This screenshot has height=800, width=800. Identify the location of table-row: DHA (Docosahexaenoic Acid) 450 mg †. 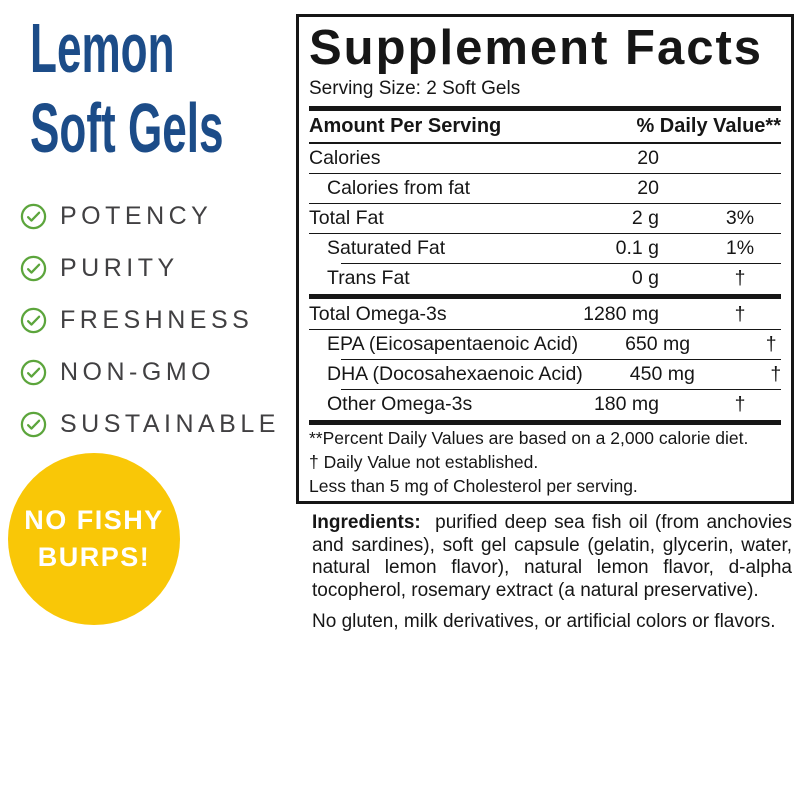
(545, 374).